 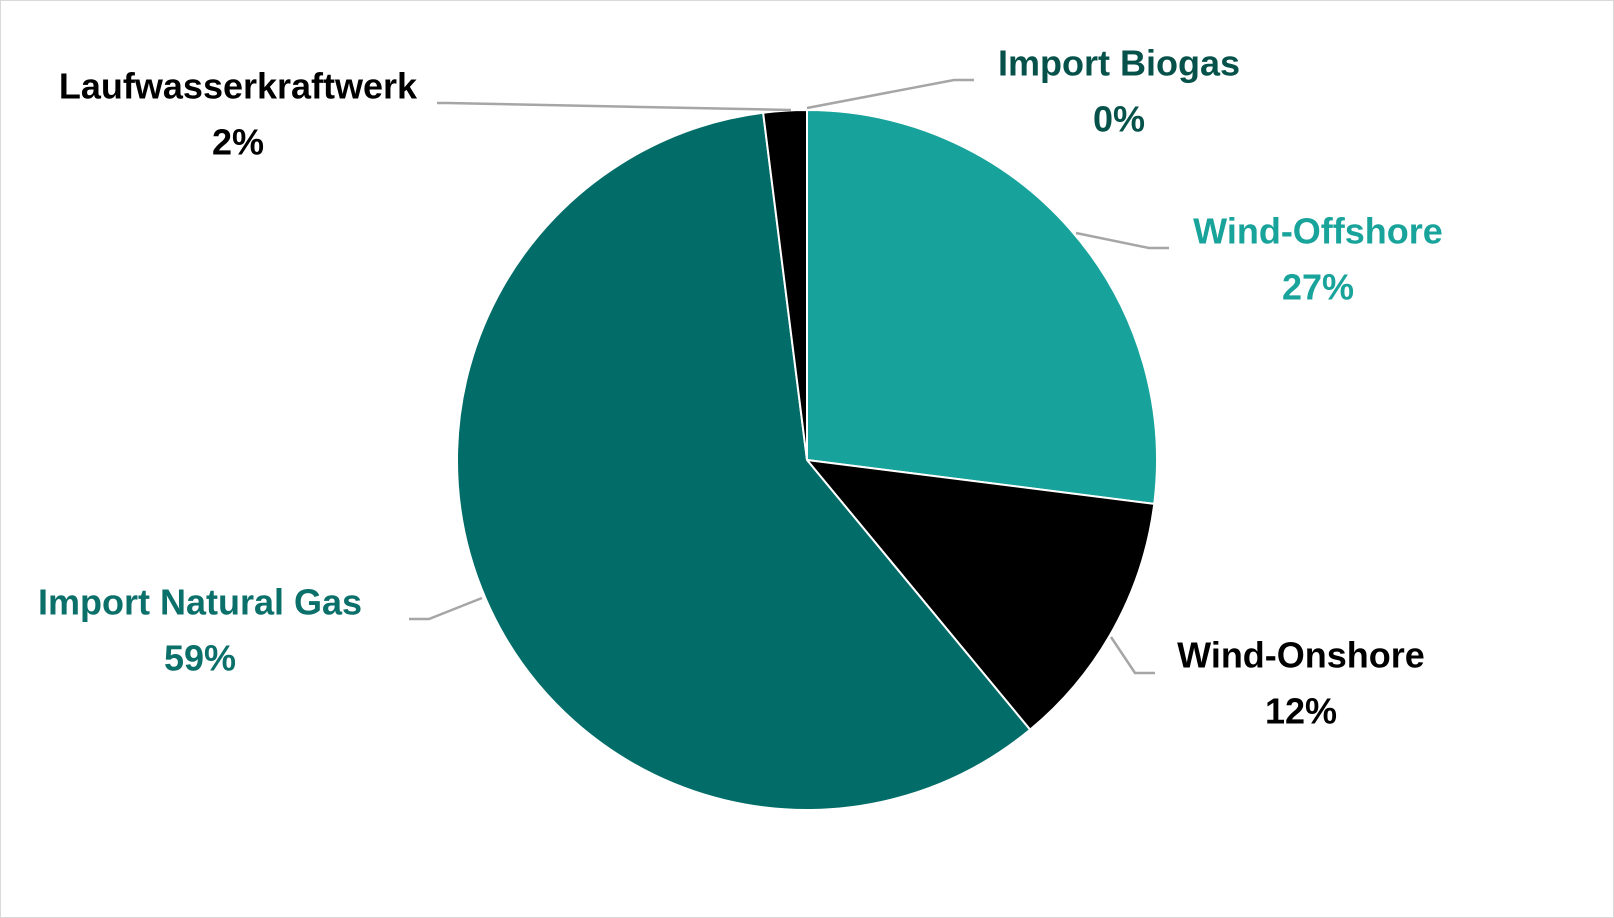 I want to click on leader-line-import-natural-gas, so click(x=446, y=608).